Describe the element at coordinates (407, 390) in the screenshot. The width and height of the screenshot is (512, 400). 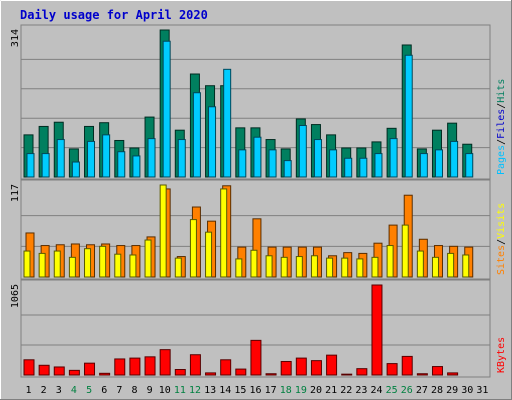
I see `day-label: 26` at that location.